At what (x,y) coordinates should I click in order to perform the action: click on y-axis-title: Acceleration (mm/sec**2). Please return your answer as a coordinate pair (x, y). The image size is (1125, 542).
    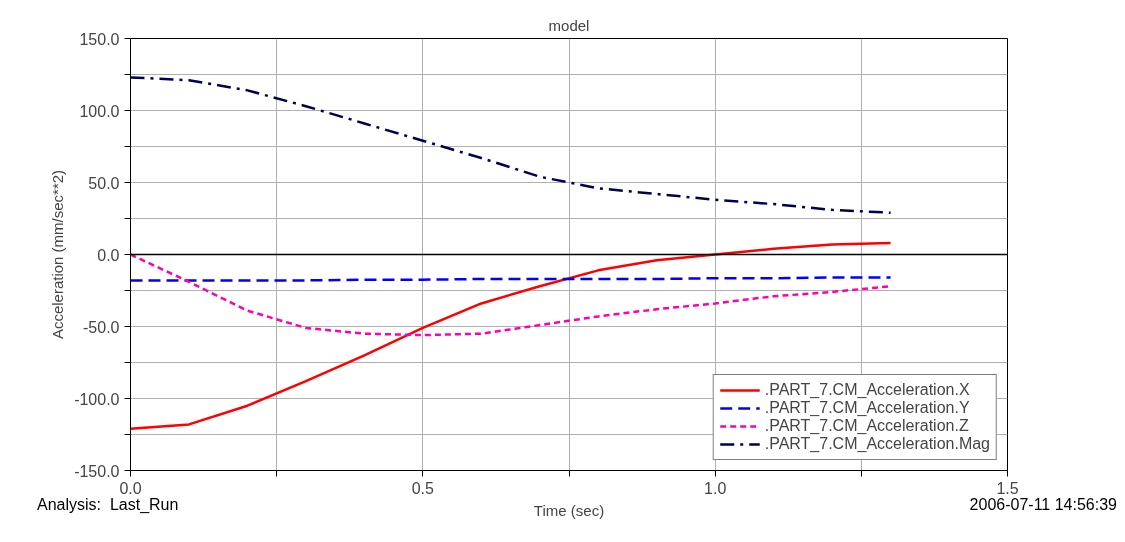
    Looking at the image, I should click on (58, 254).